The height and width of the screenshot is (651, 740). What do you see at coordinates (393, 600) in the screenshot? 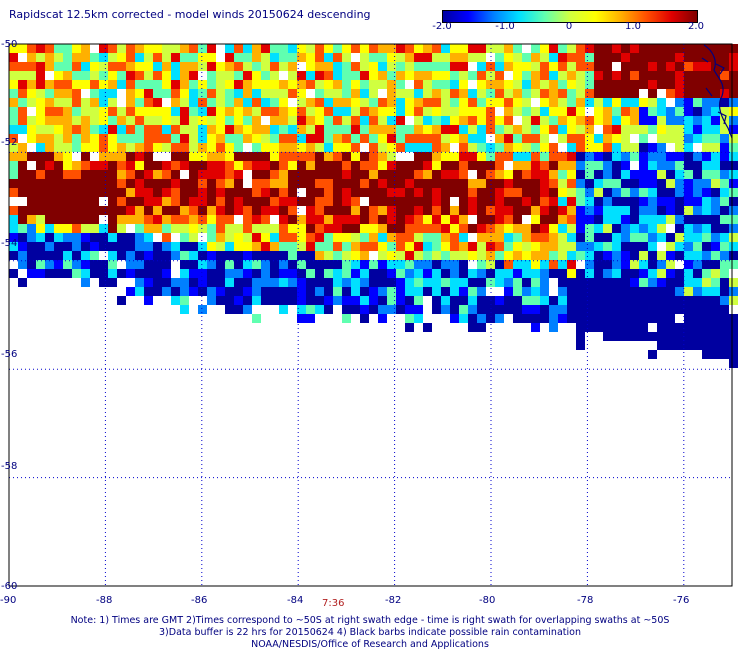
I see `lon-label: -82` at bounding box center [393, 600].